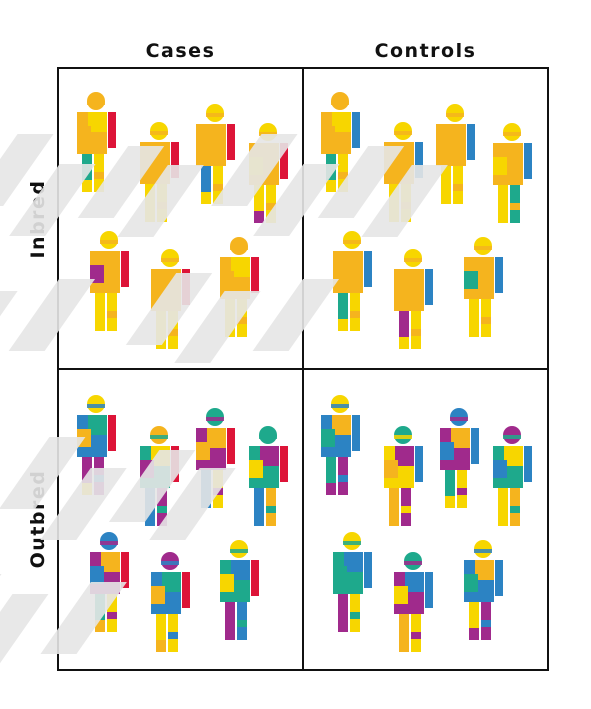 This screenshot has height=709, width=591. What do you see at coordinates (425, 51) in the screenshot?
I see `column-label-controls: Controls` at bounding box center [425, 51].